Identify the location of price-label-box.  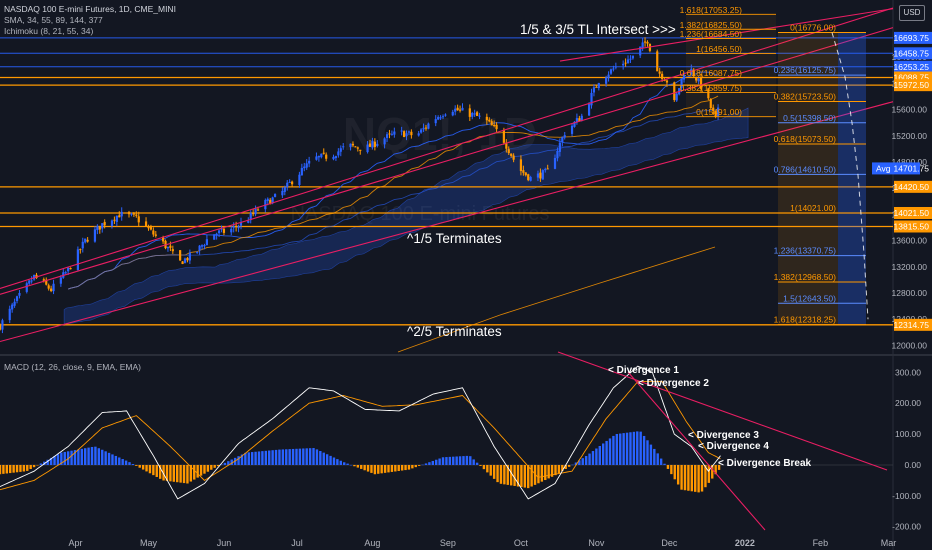
(913, 226).